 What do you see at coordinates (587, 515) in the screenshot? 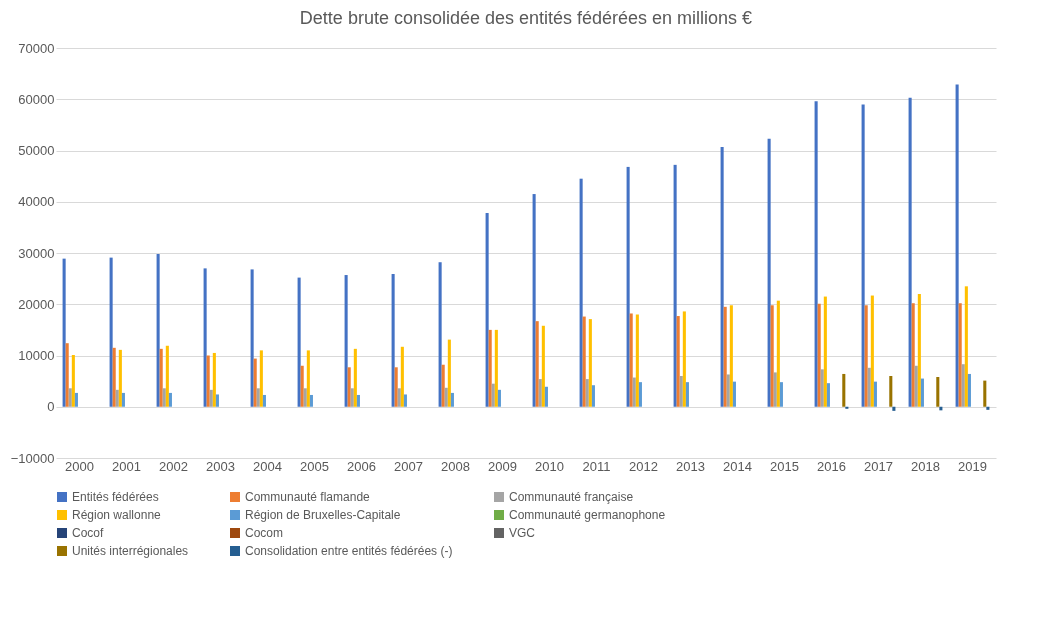
I see `legend-label: Communauté germanophone` at bounding box center [587, 515].